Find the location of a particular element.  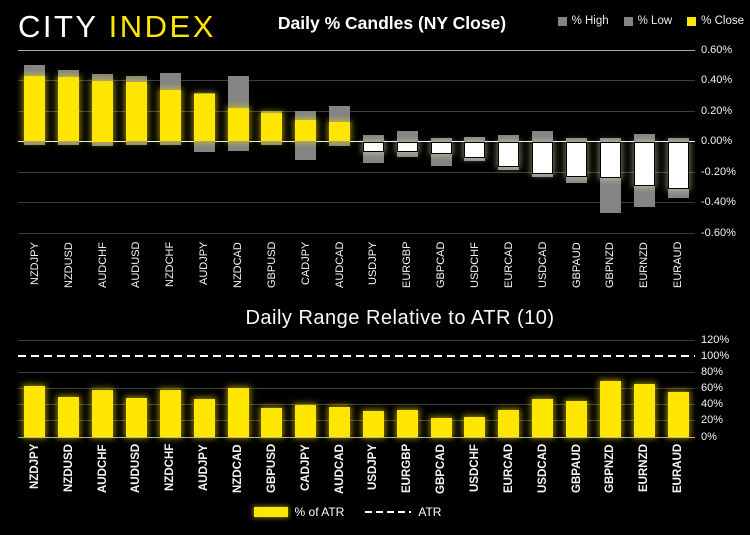

x-axis2-label-usdcad: USDCAD is located at coordinates (542, 469).